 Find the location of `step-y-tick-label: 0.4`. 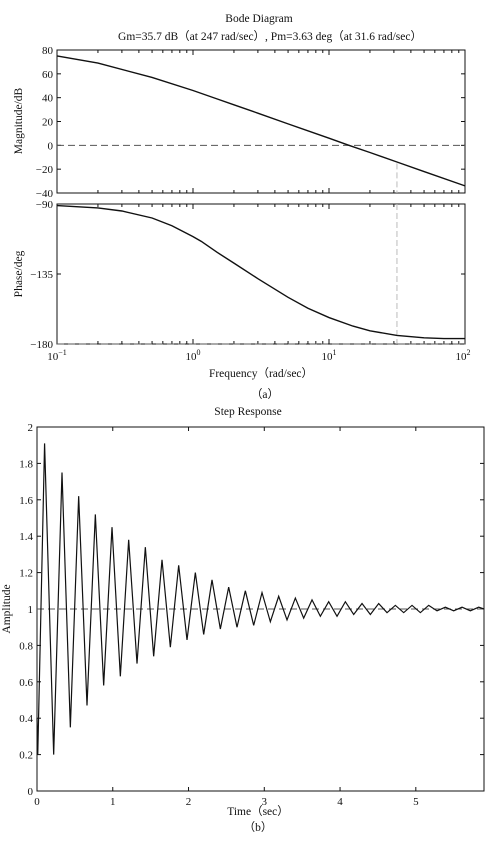

step-y-tick-label: 0.4 is located at coordinates (26, 719).